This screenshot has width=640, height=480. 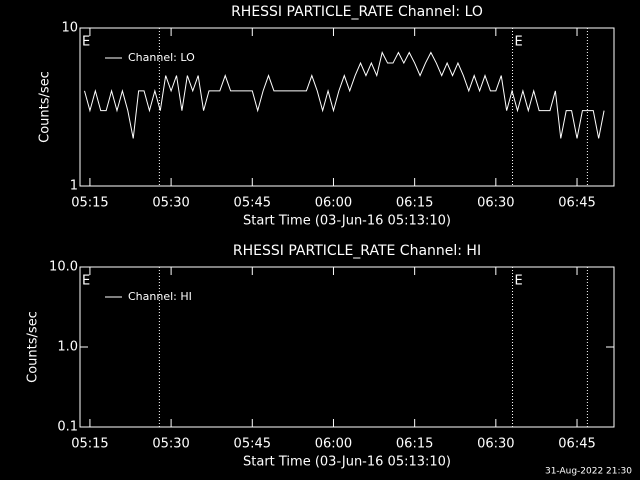 I want to click on y-tick-label: 1, so click(x=74, y=186).